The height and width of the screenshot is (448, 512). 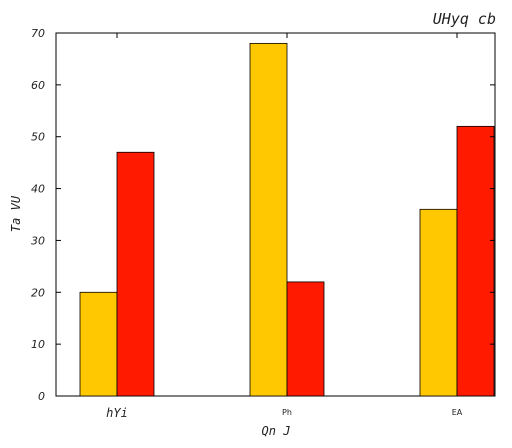 What do you see at coordinates (38, 240) in the screenshot?
I see `y-tick-label: 30` at bounding box center [38, 240].